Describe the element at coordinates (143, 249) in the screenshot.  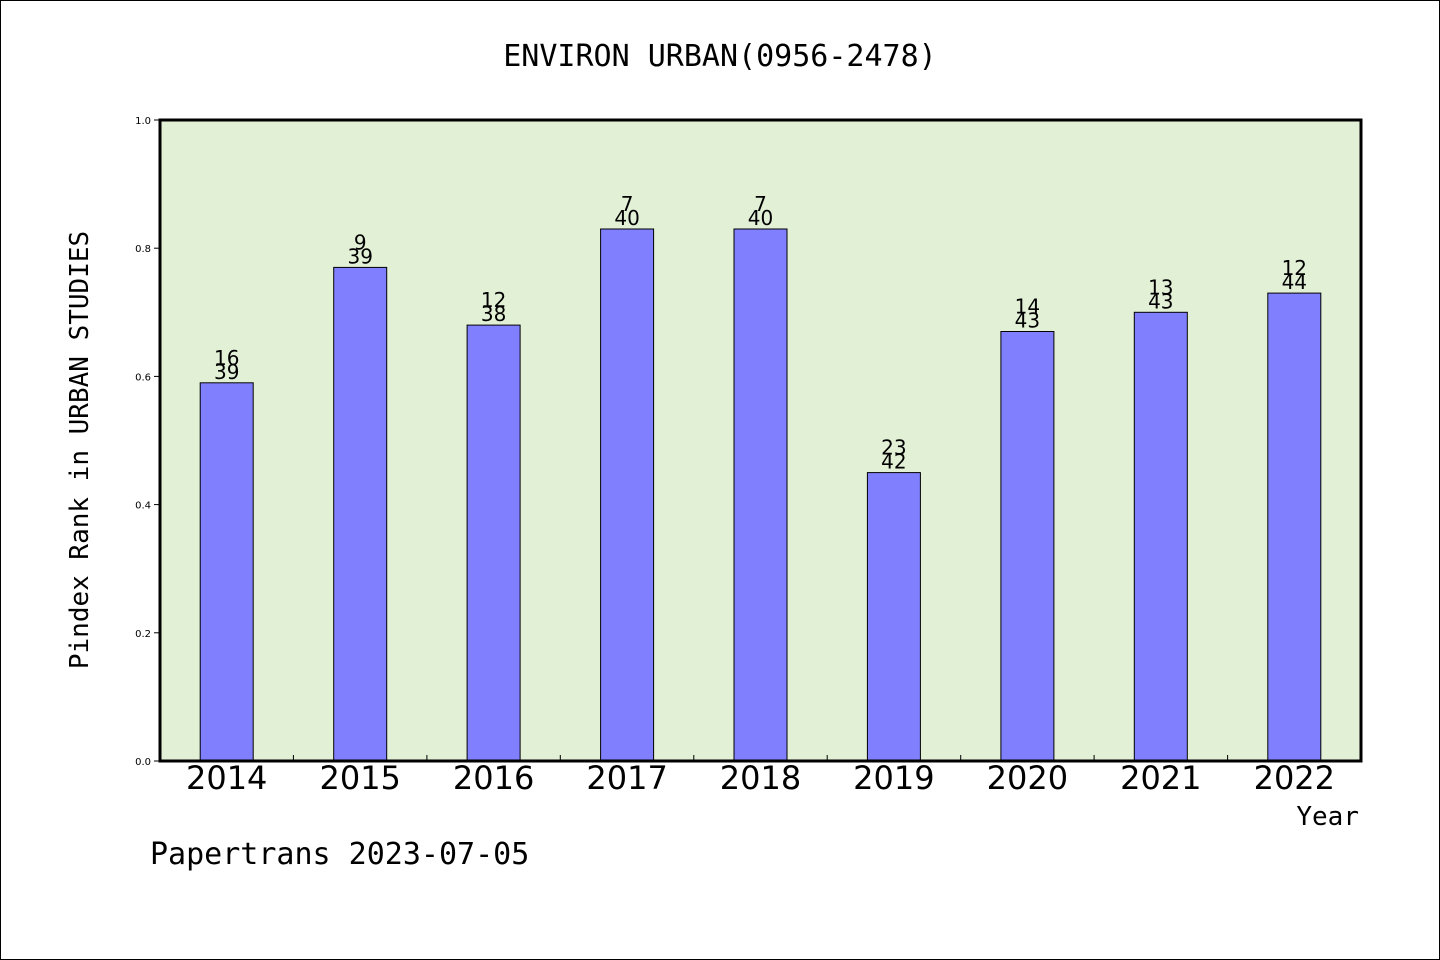
I see `y-tick-label: 0.8` at that location.